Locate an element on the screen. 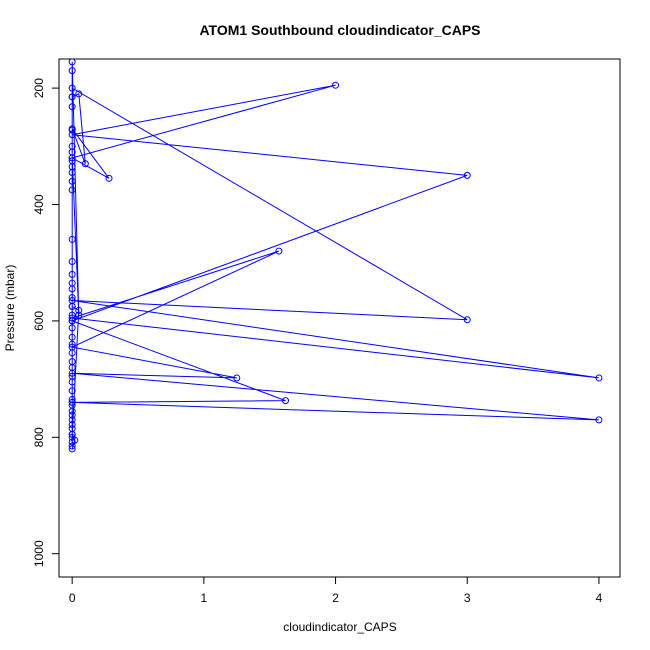 The width and height of the screenshot is (650, 650). y-tick-label-2: 600 is located at coordinates (39, 321).